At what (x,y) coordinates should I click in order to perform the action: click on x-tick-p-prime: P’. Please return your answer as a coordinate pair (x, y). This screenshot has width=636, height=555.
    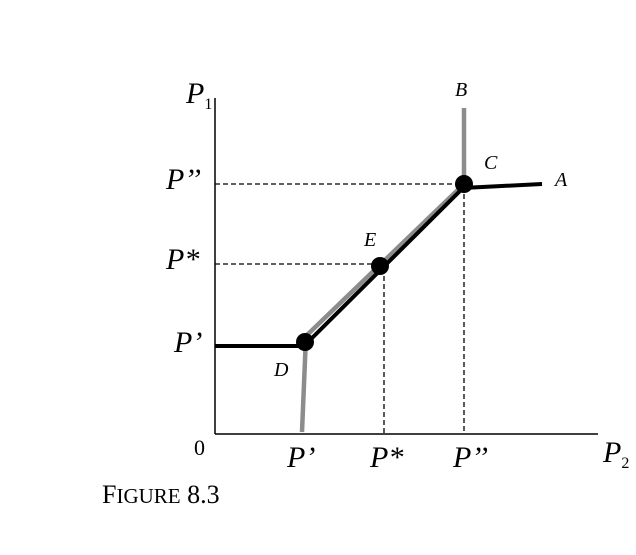
    Looking at the image, I should click on (300, 457).